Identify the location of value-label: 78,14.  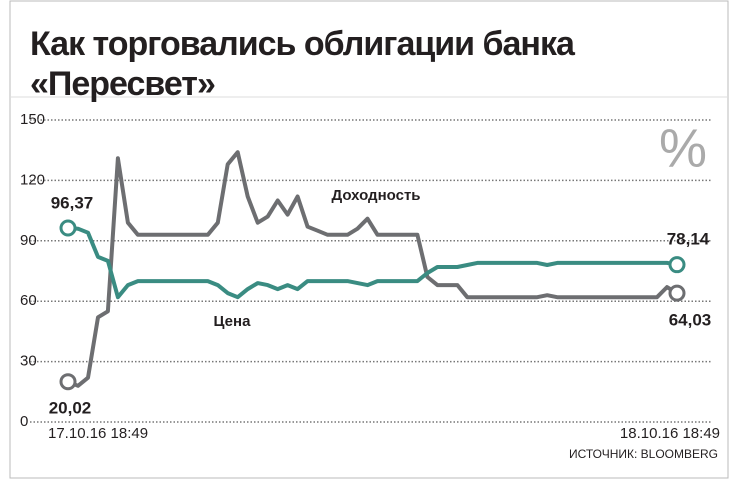
(688, 238).